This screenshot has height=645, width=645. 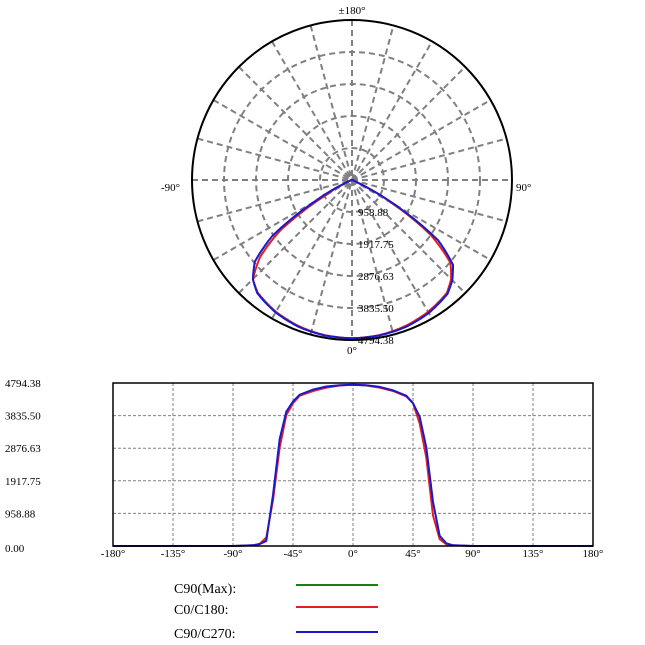 What do you see at coordinates (23, 449) in the screenshot?
I see `y-tick-label: 2876.63` at bounding box center [23, 449].